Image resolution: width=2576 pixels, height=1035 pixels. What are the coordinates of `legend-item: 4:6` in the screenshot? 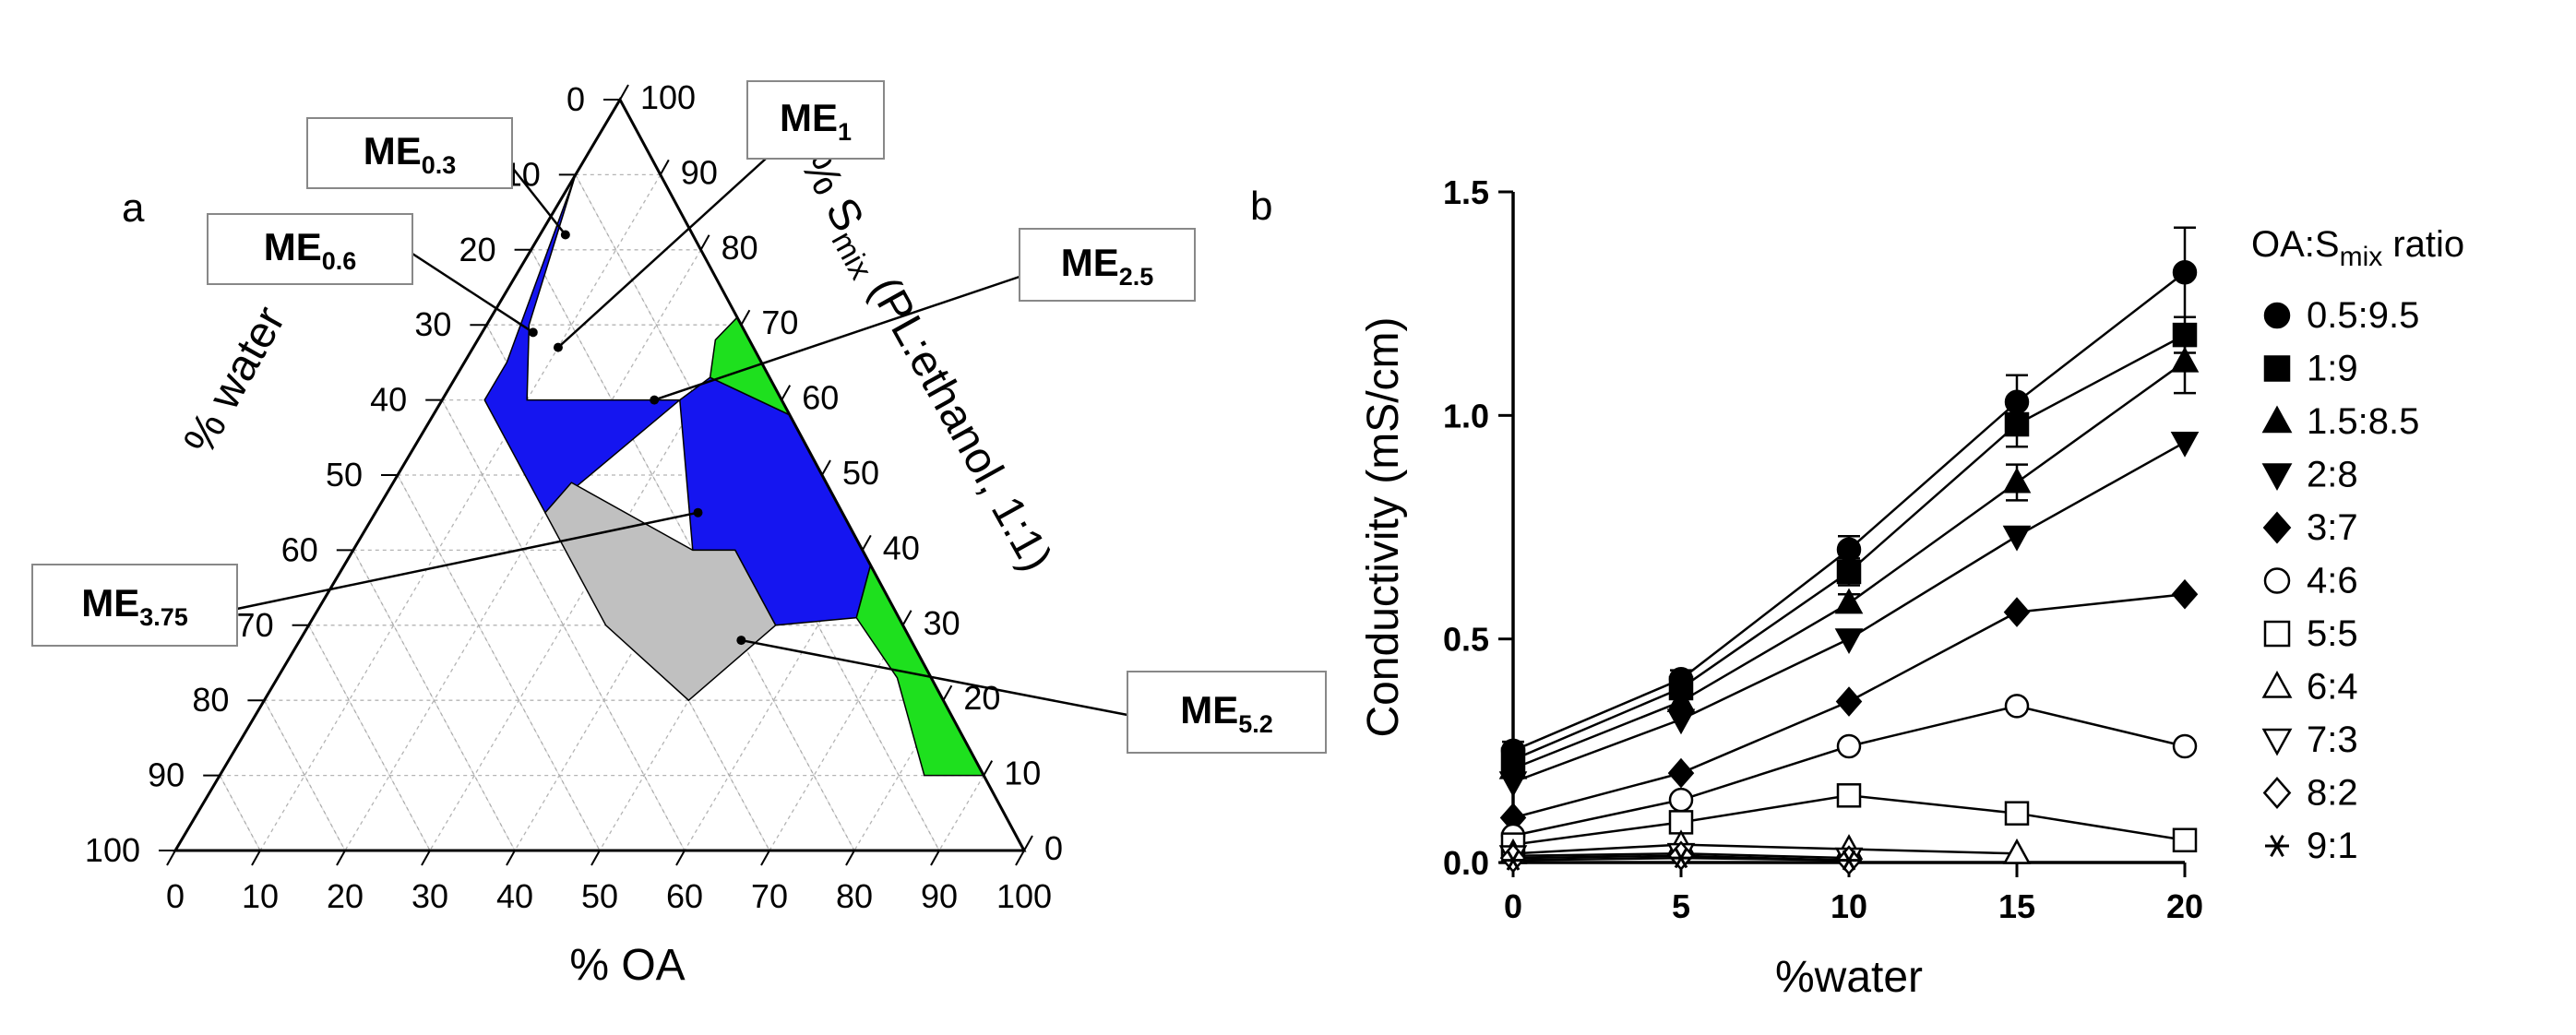 It's located at (2310, 581).